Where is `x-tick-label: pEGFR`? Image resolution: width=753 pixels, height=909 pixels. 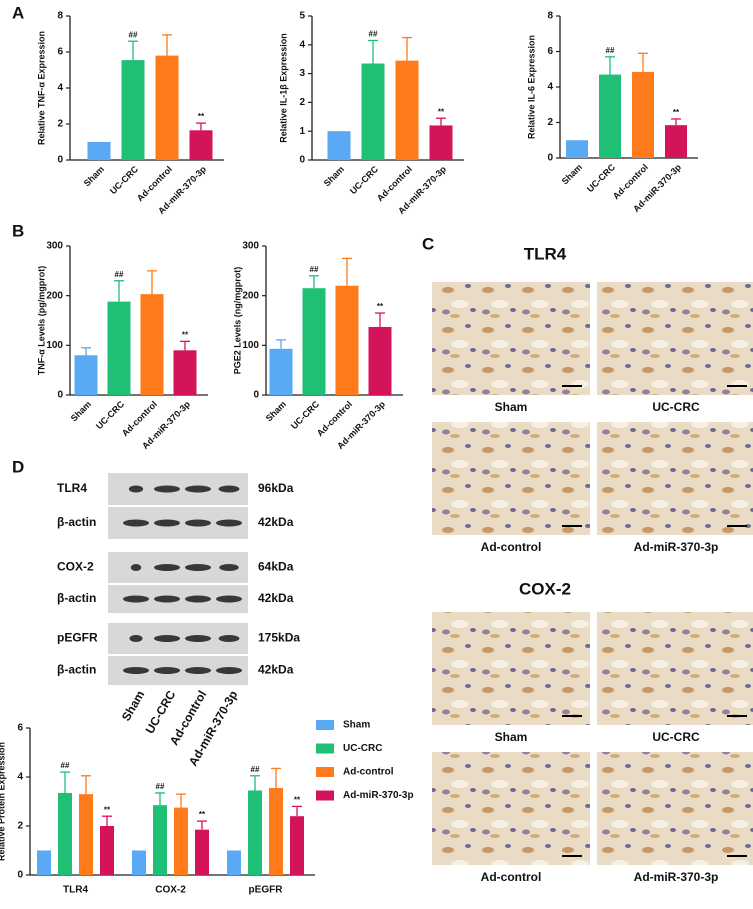
x-tick-label: pEGFR is located at coordinates (266, 890).